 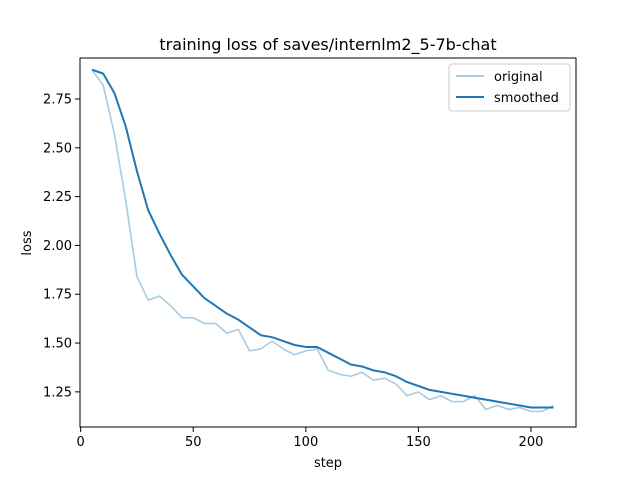 What do you see at coordinates (57, 392) in the screenshot?
I see `y-tick-label: 1.25` at bounding box center [57, 392].